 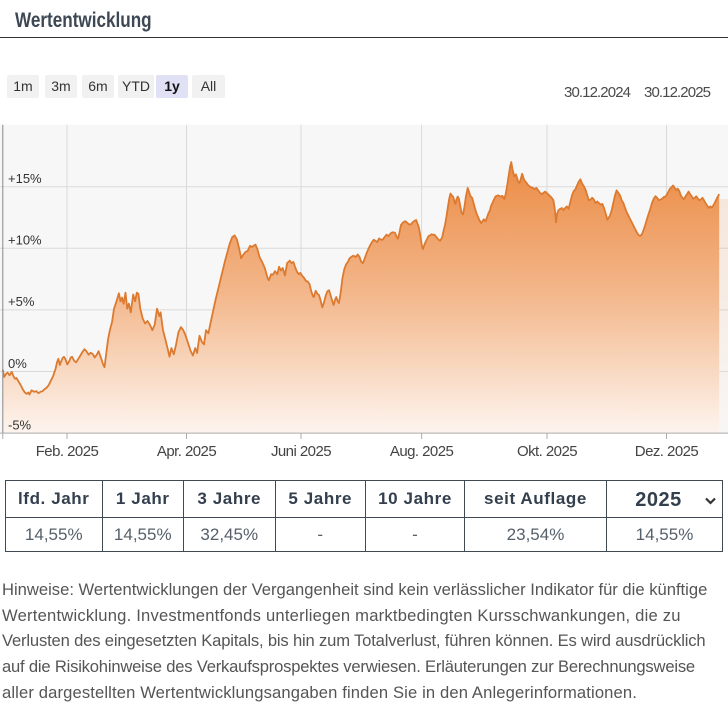 I want to click on svg-text: 0%, so click(x=17, y=363).